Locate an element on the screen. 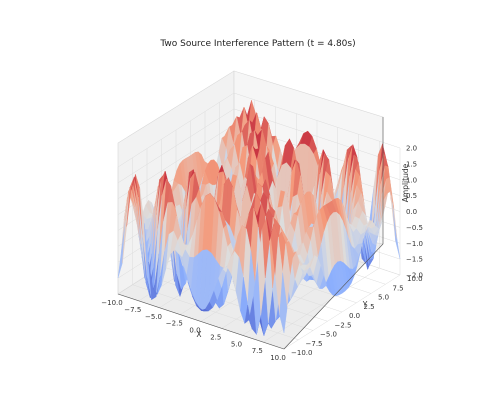 The height and width of the screenshot is (400, 496). z-tick-label: 1.5 is located at coordinates (411, 164).